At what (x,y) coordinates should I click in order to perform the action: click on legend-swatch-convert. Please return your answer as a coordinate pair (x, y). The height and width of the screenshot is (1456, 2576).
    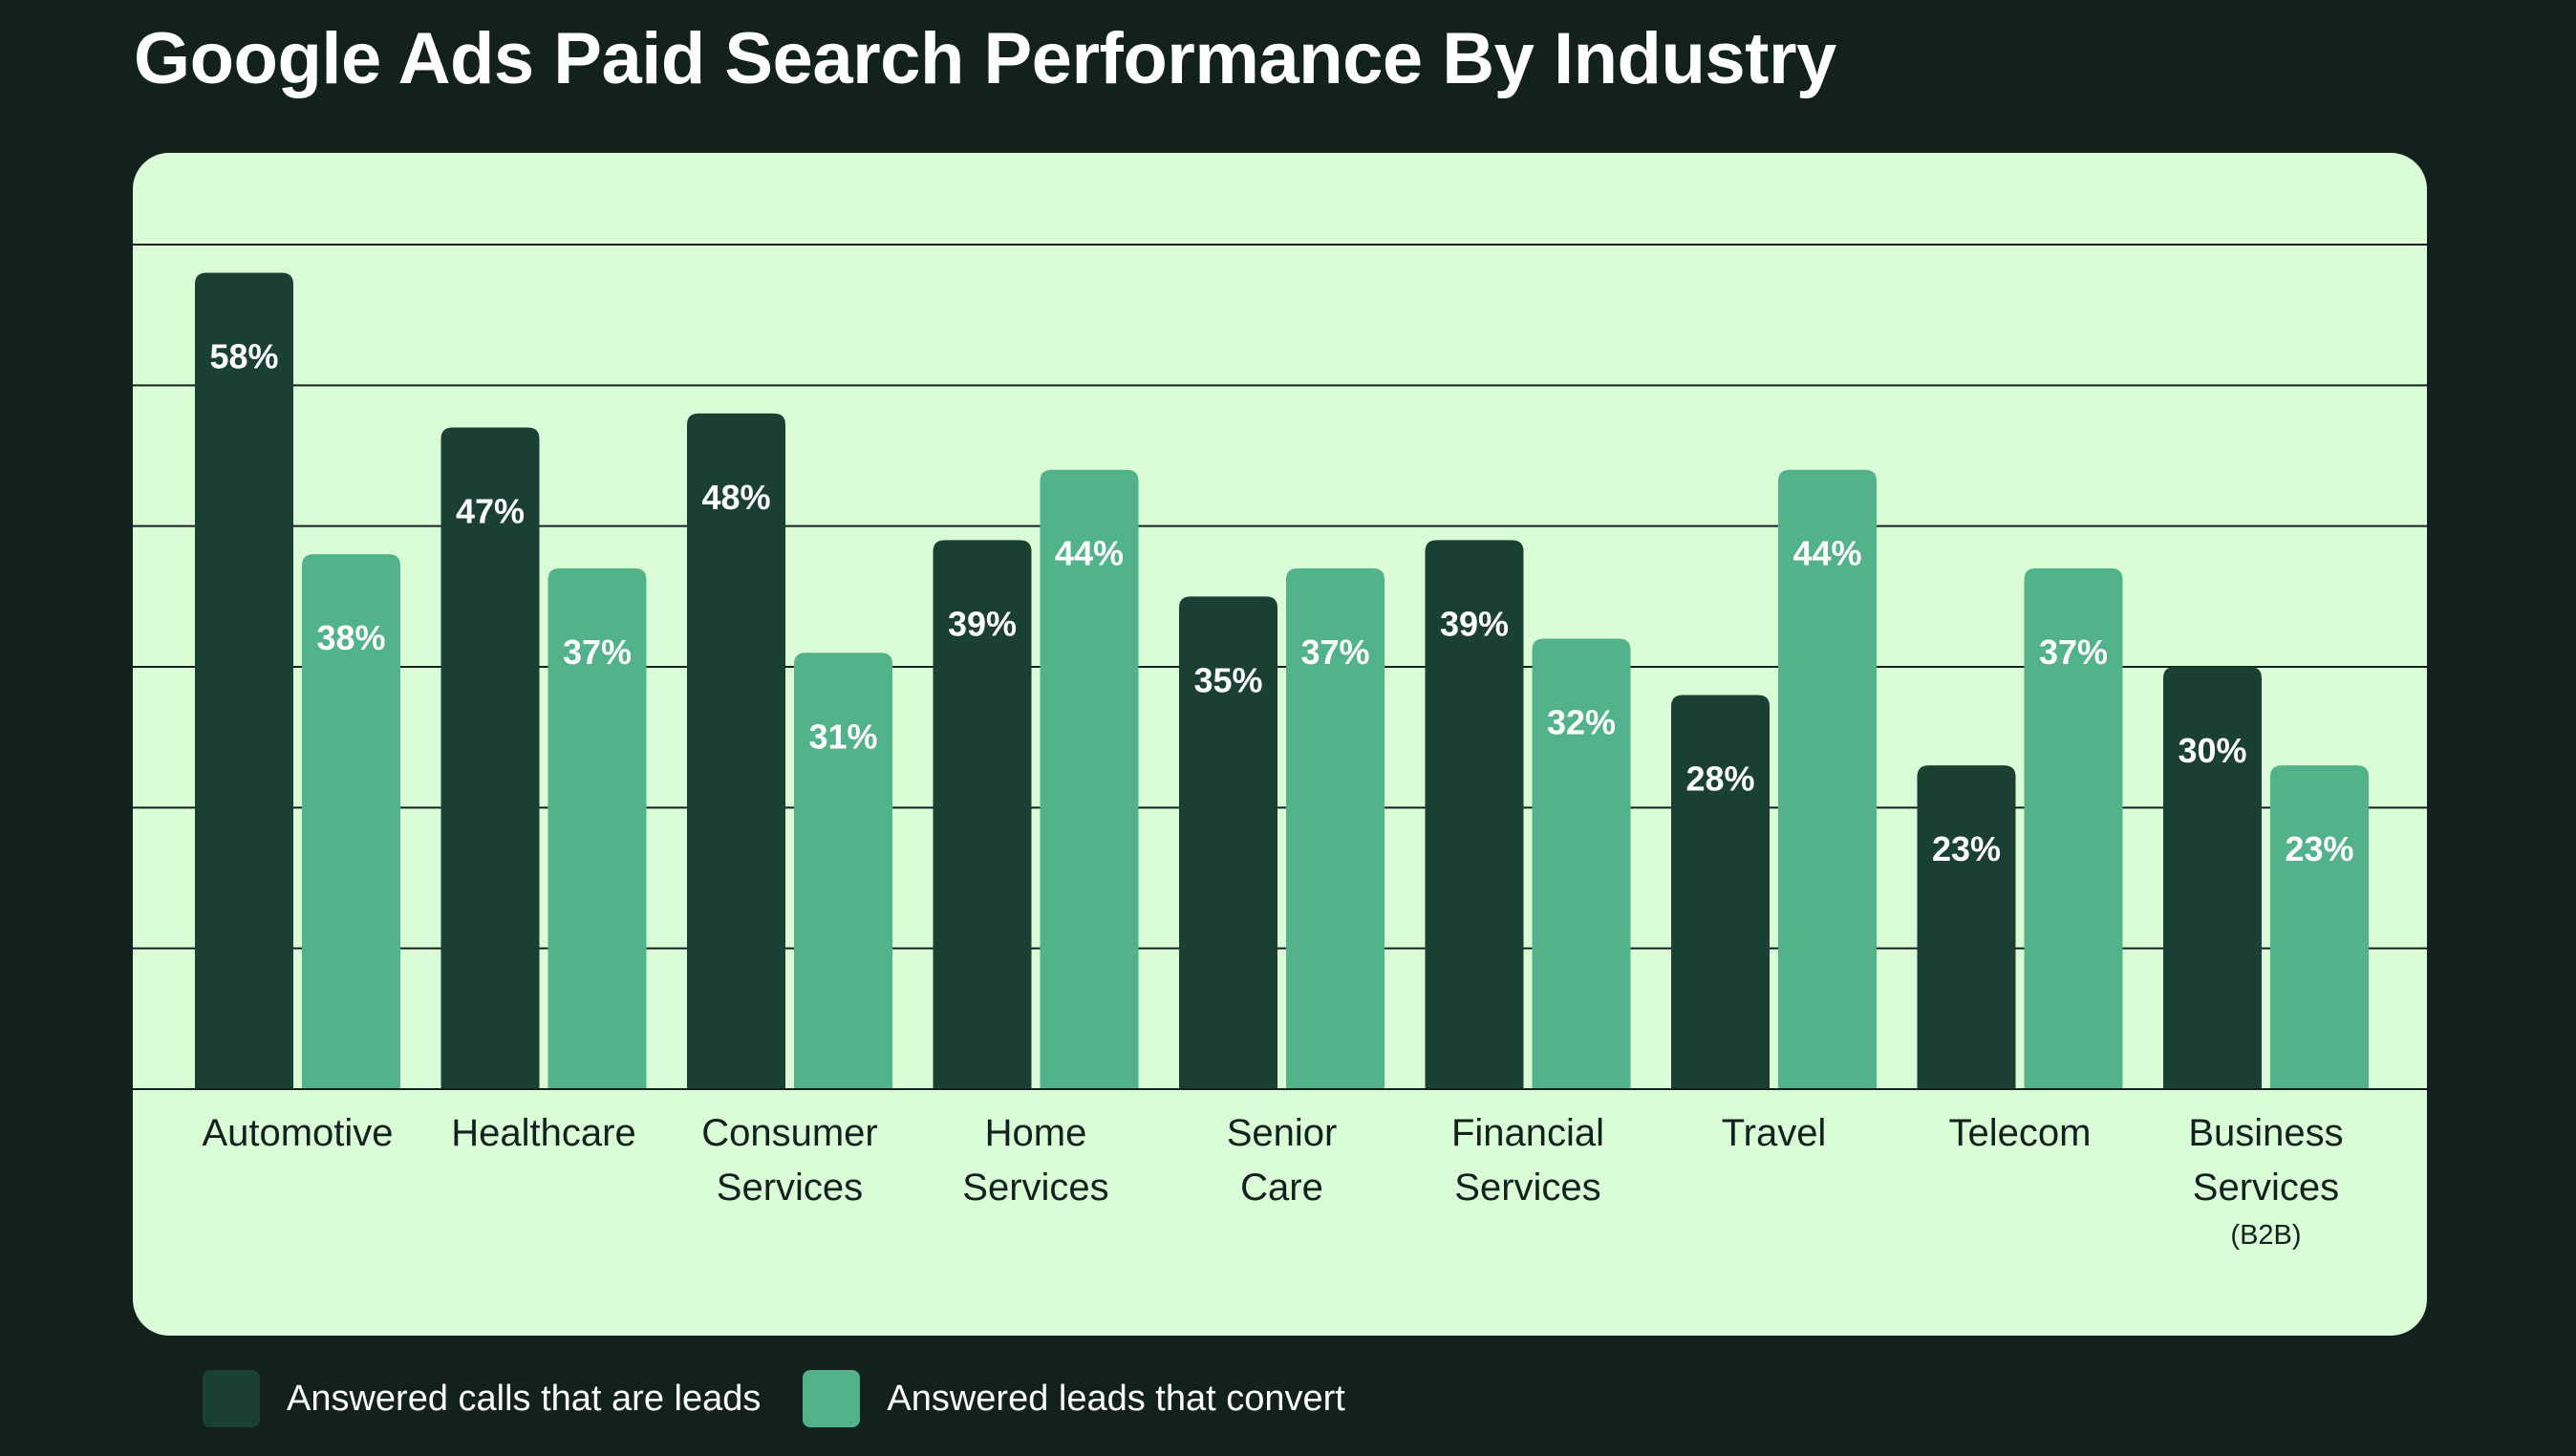
    Looking at the image, I should click on (832, 1398).